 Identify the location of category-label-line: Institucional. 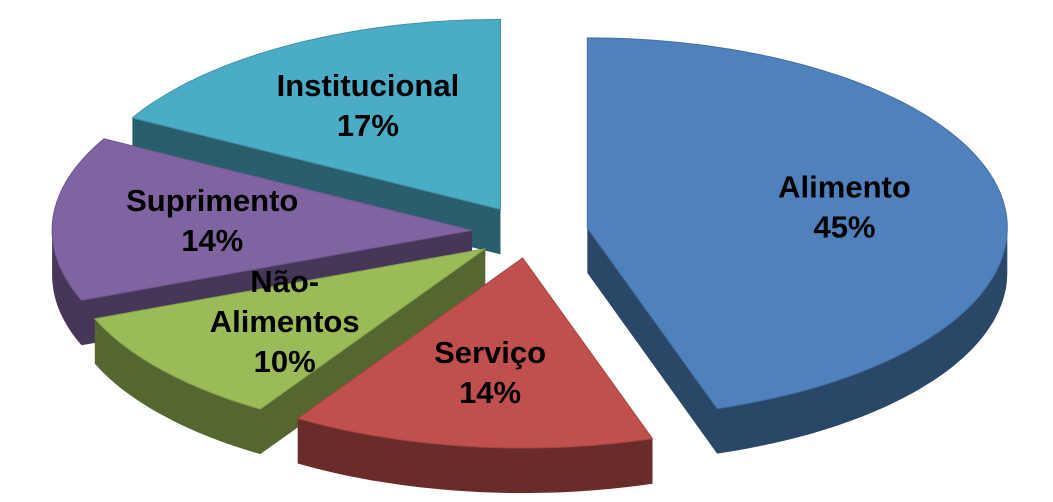
(368, 85).